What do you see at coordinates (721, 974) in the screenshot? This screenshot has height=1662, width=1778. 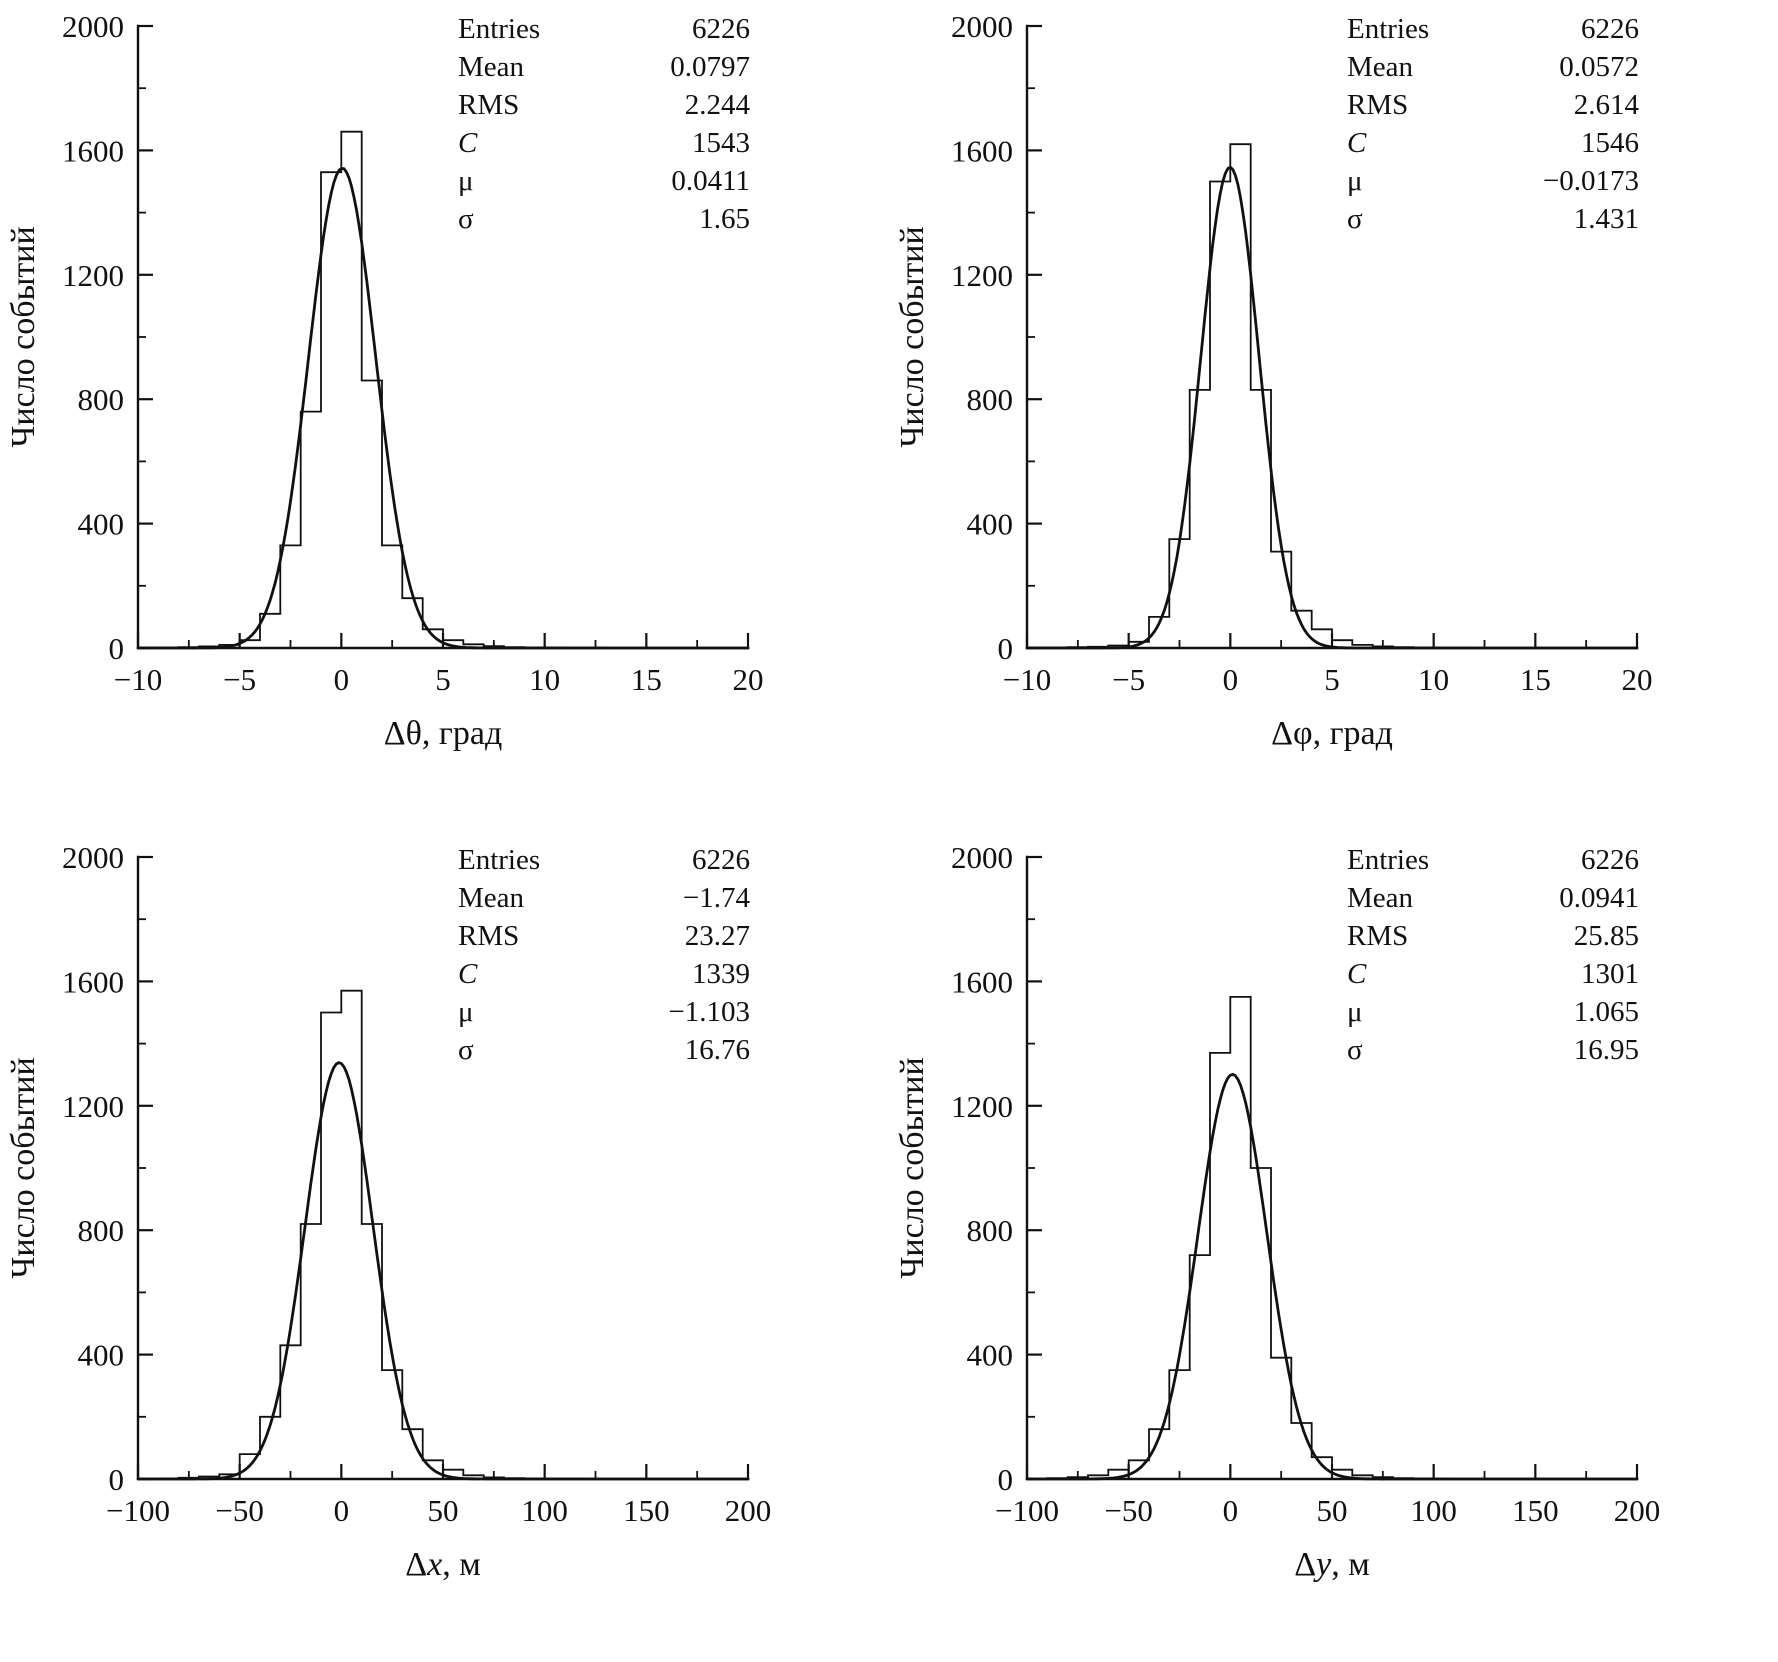 I see `stat-value: 1339` at bounding box center [721, 974].